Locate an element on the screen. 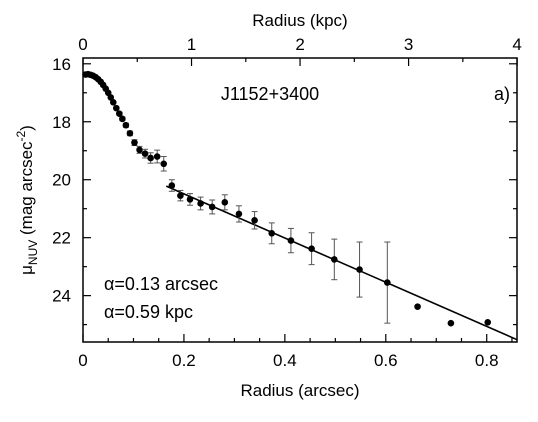  y-tick-label: 22 is located at coordinates (61, 238).